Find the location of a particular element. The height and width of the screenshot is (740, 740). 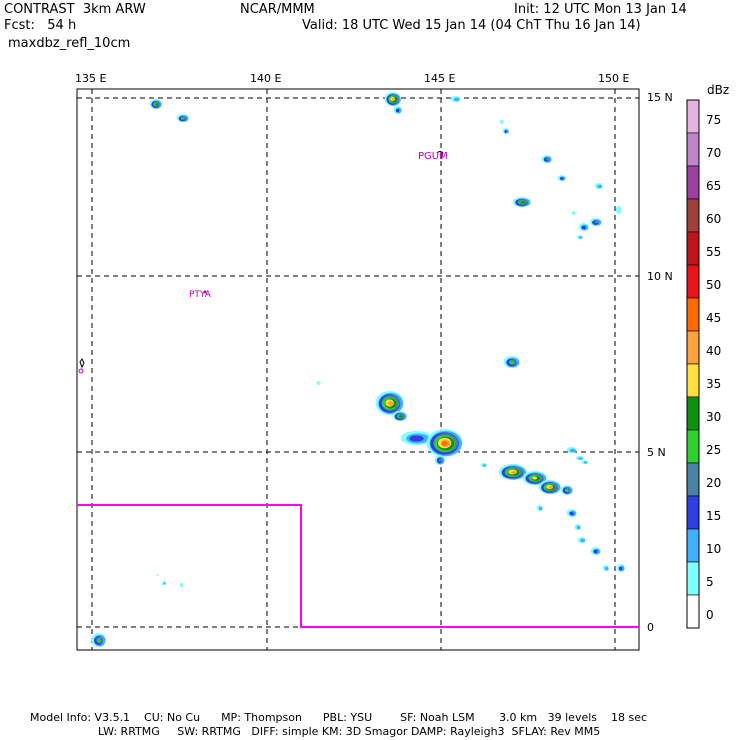

forecast-hour: Fcst: 54 h is located at coordinates (40, 25).